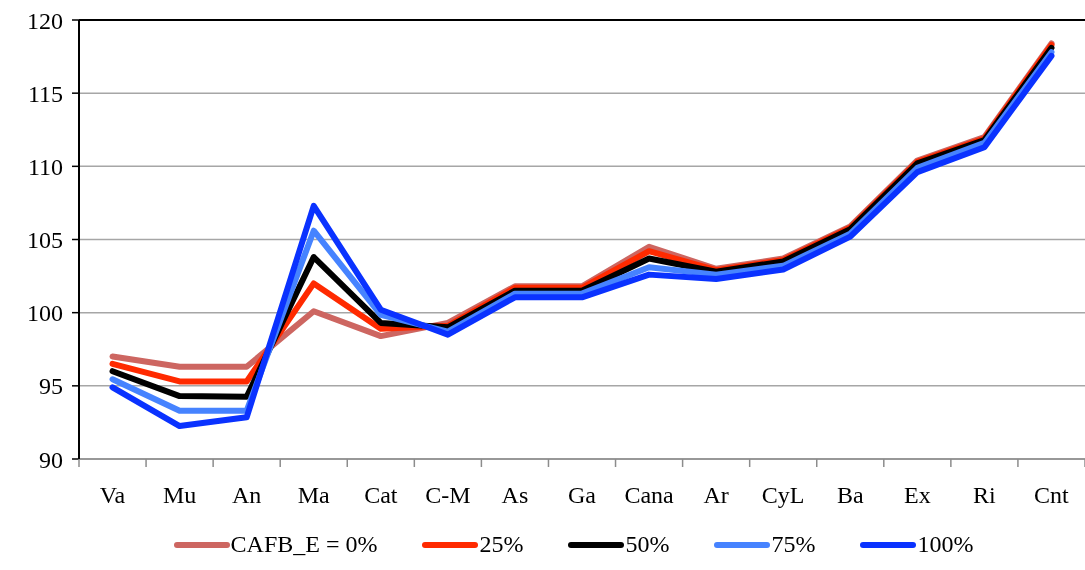 The height and width of the screenshot is (570, 1085). I want to click on x-tick-label: Ri, so click(985, 495).